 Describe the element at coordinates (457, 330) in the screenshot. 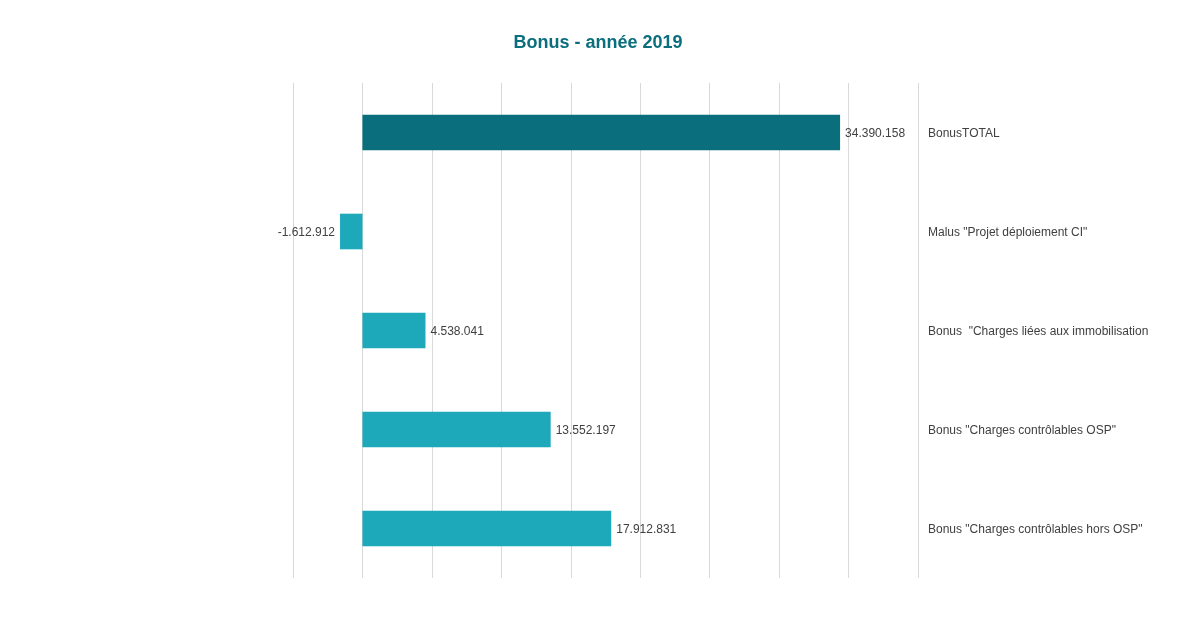

I see `data-label: 4.538.041` at that location.